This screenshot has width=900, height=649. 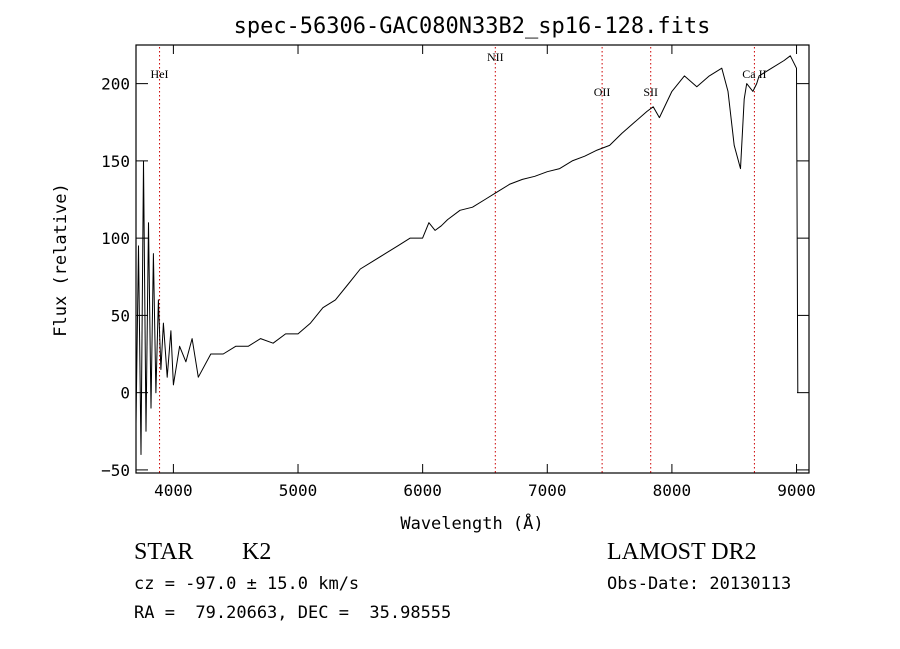 I want to click on line-marker-label: HeI, so click(x=160, y=74).